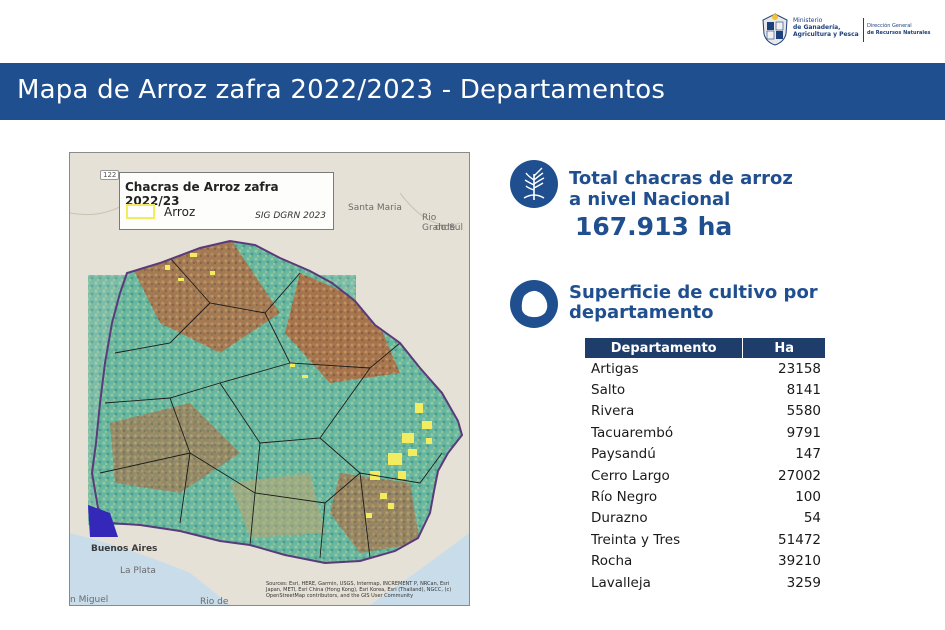 The width and height of the screenshot is (945, 630). Describe the element at coordinates (630, 475) in the screenshot. I see `row-dept: Cerro Largo` at that location.